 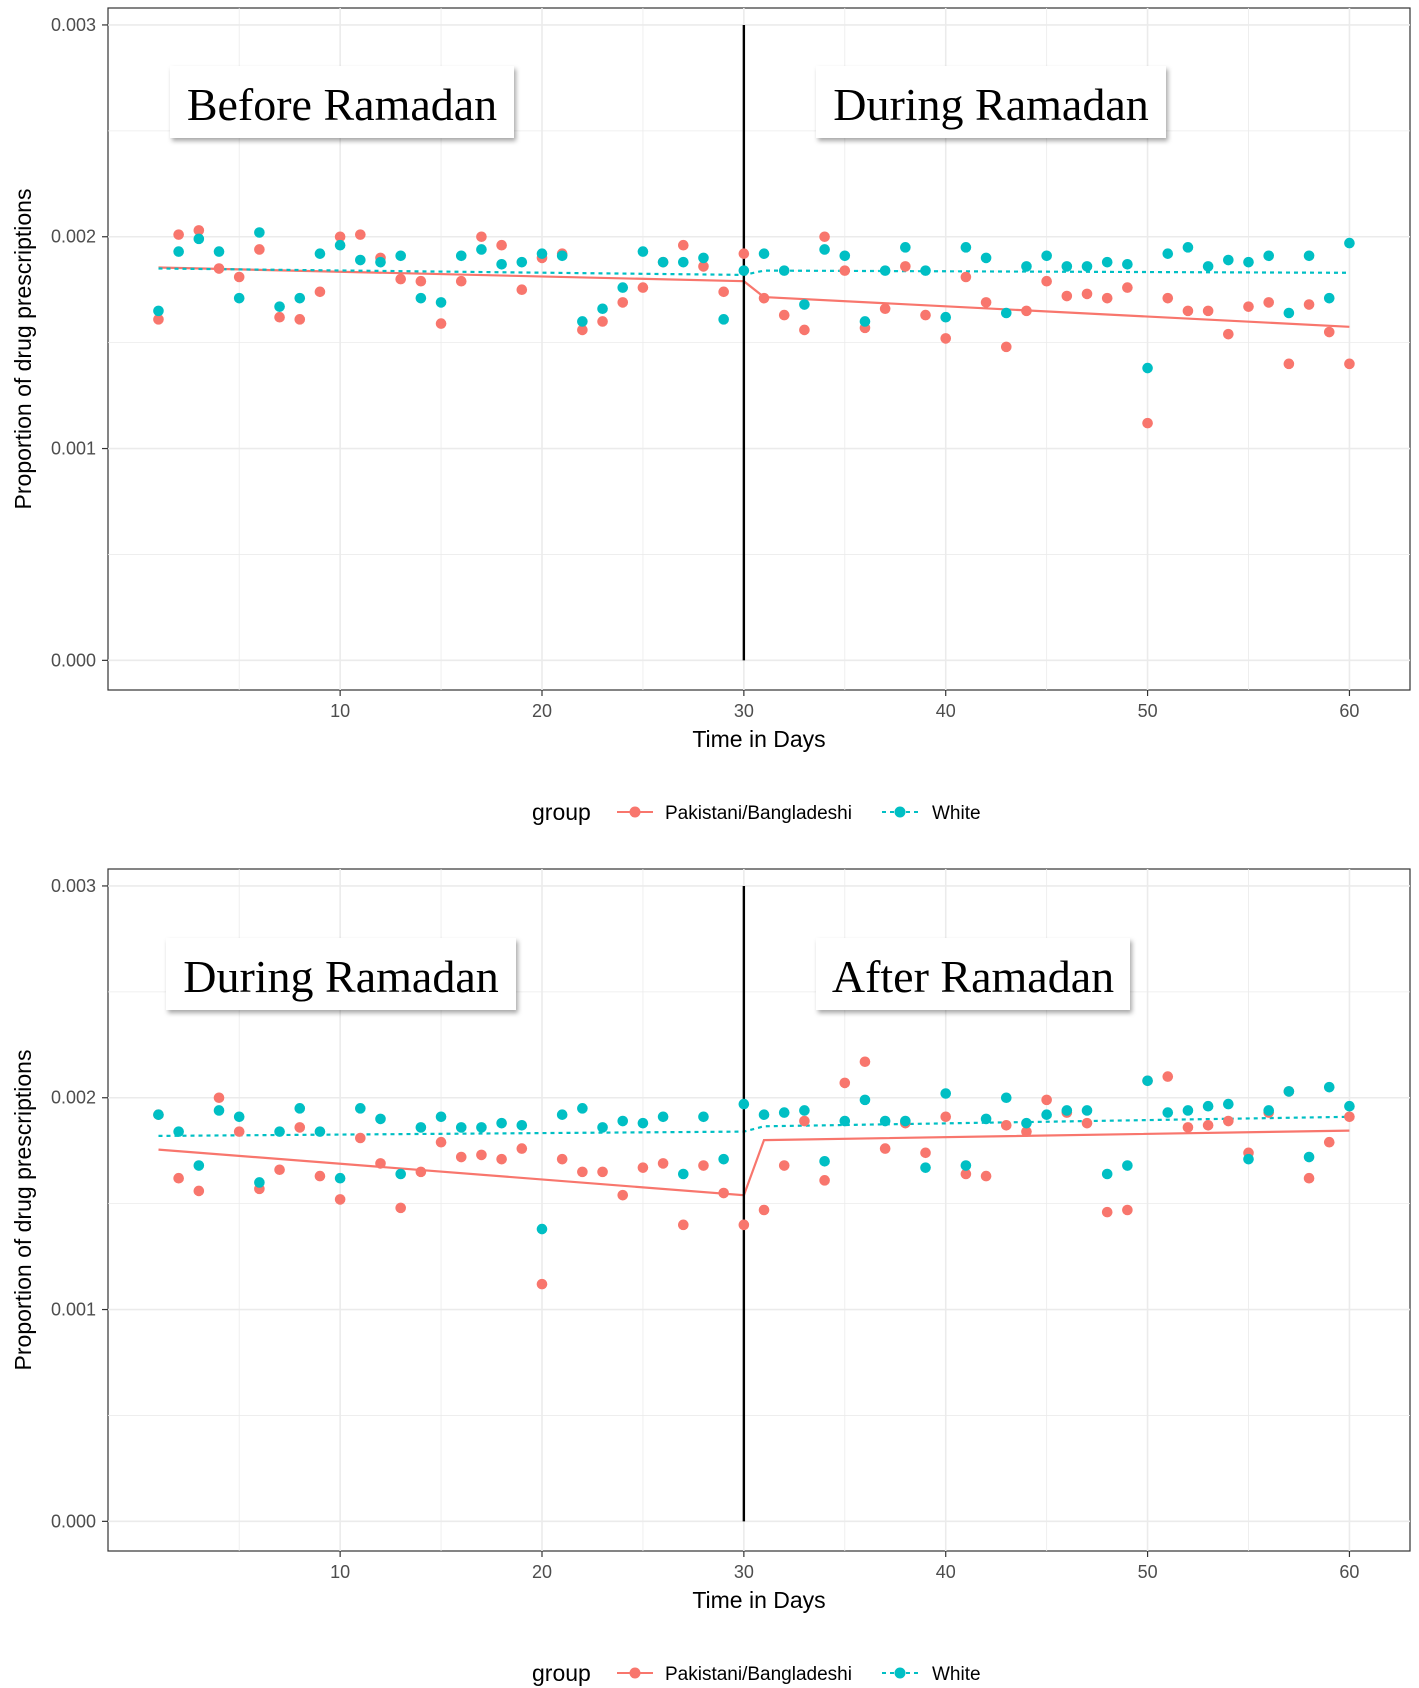 I want to click on fitted-lines, so click(x=754, y=1156).